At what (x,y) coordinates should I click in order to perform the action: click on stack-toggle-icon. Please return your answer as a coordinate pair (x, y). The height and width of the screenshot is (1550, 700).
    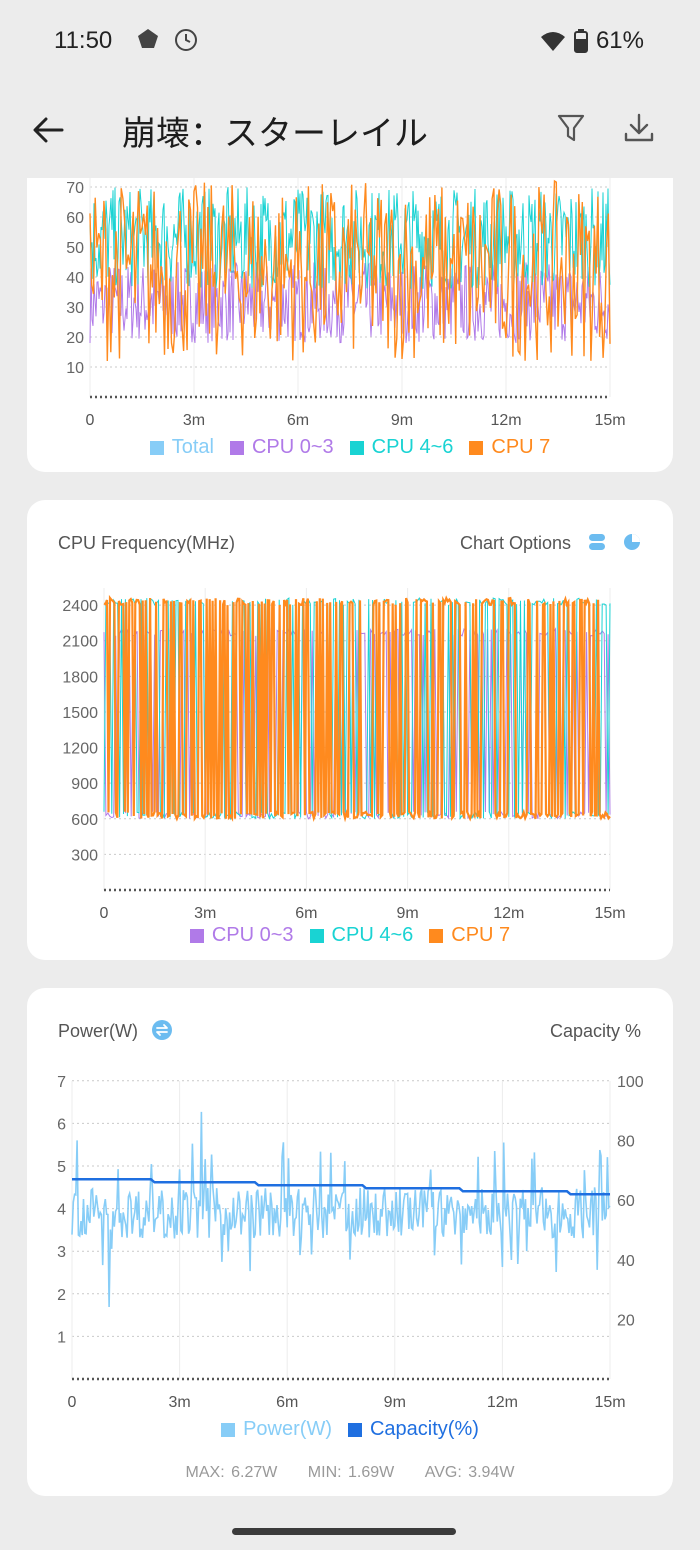
    Looking at the image, I should click on (597, 542).